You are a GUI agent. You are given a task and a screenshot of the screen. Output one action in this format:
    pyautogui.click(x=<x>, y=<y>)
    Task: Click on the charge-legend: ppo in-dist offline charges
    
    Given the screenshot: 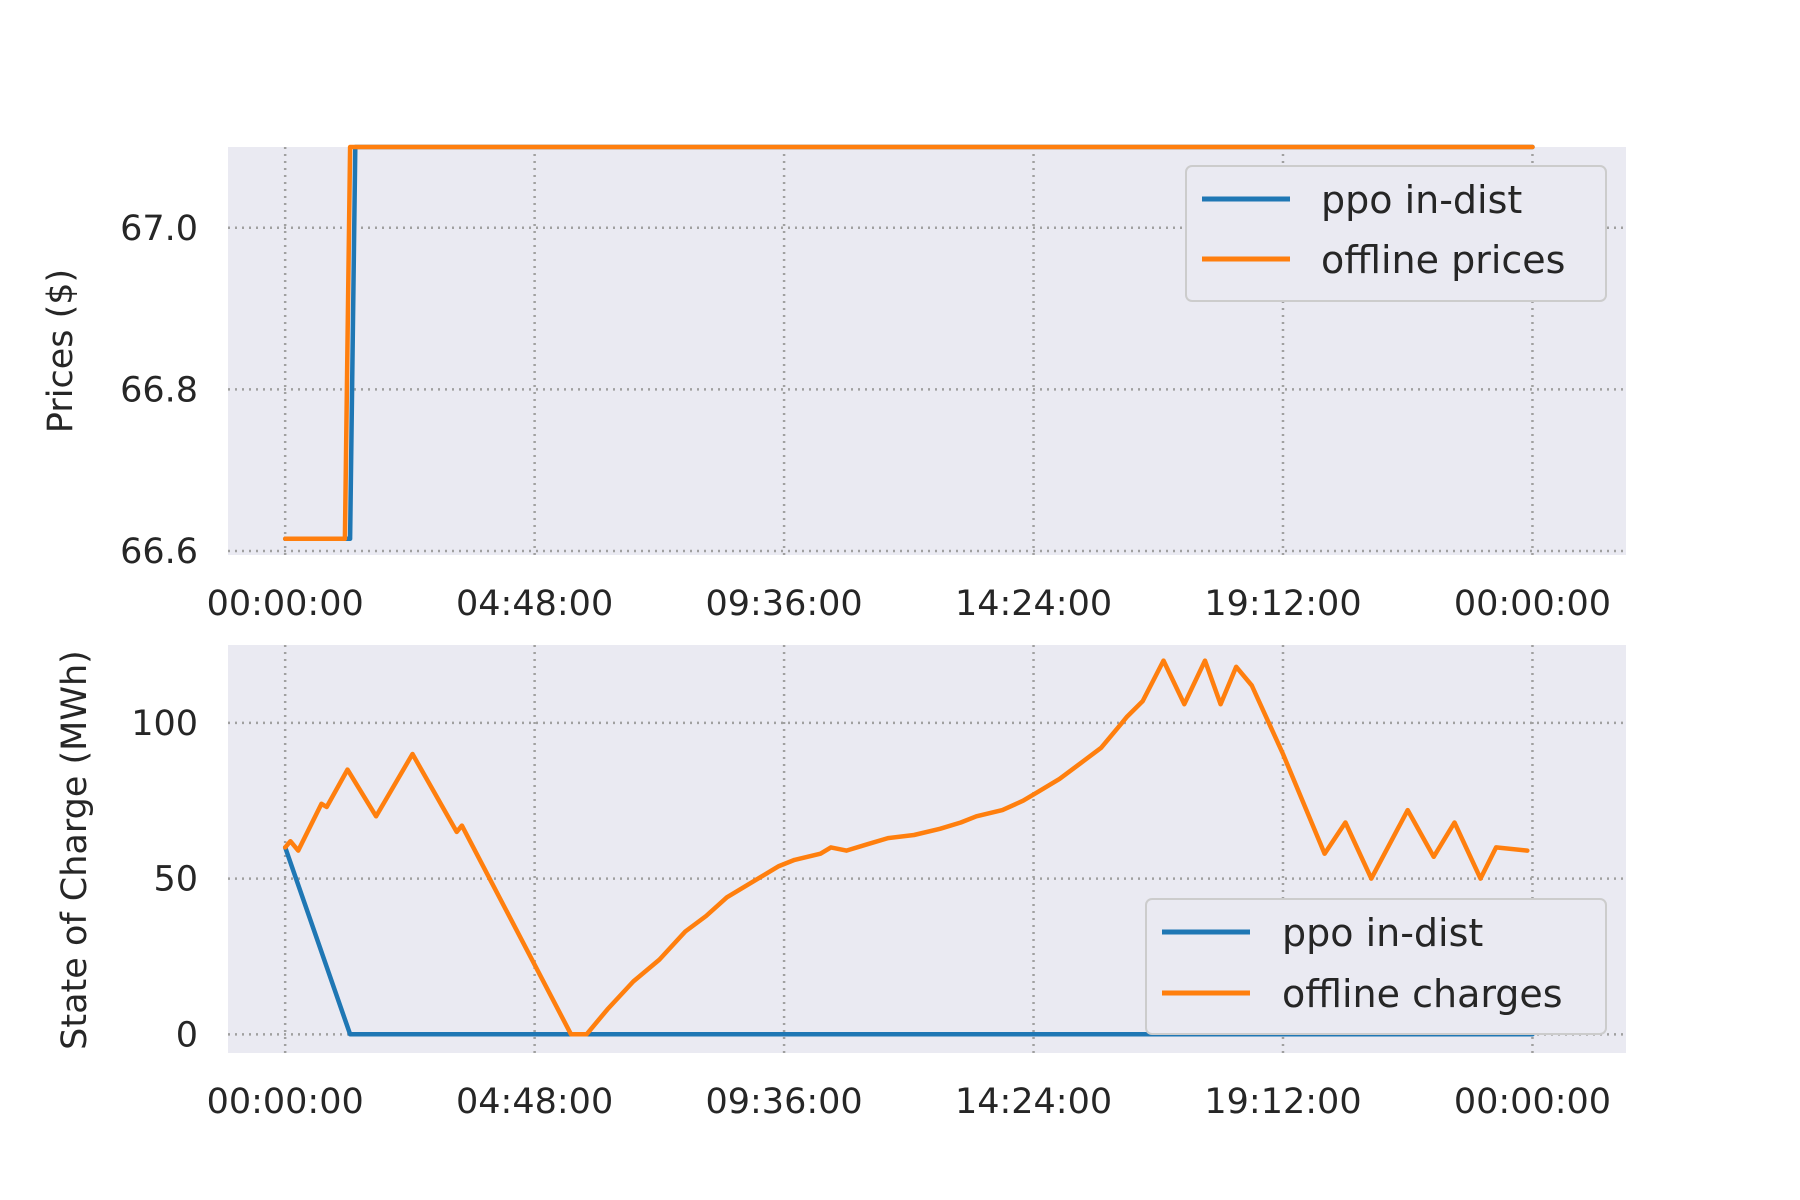 What is the action you would take?
    pyautogui.click(x=1376, y=966)
    